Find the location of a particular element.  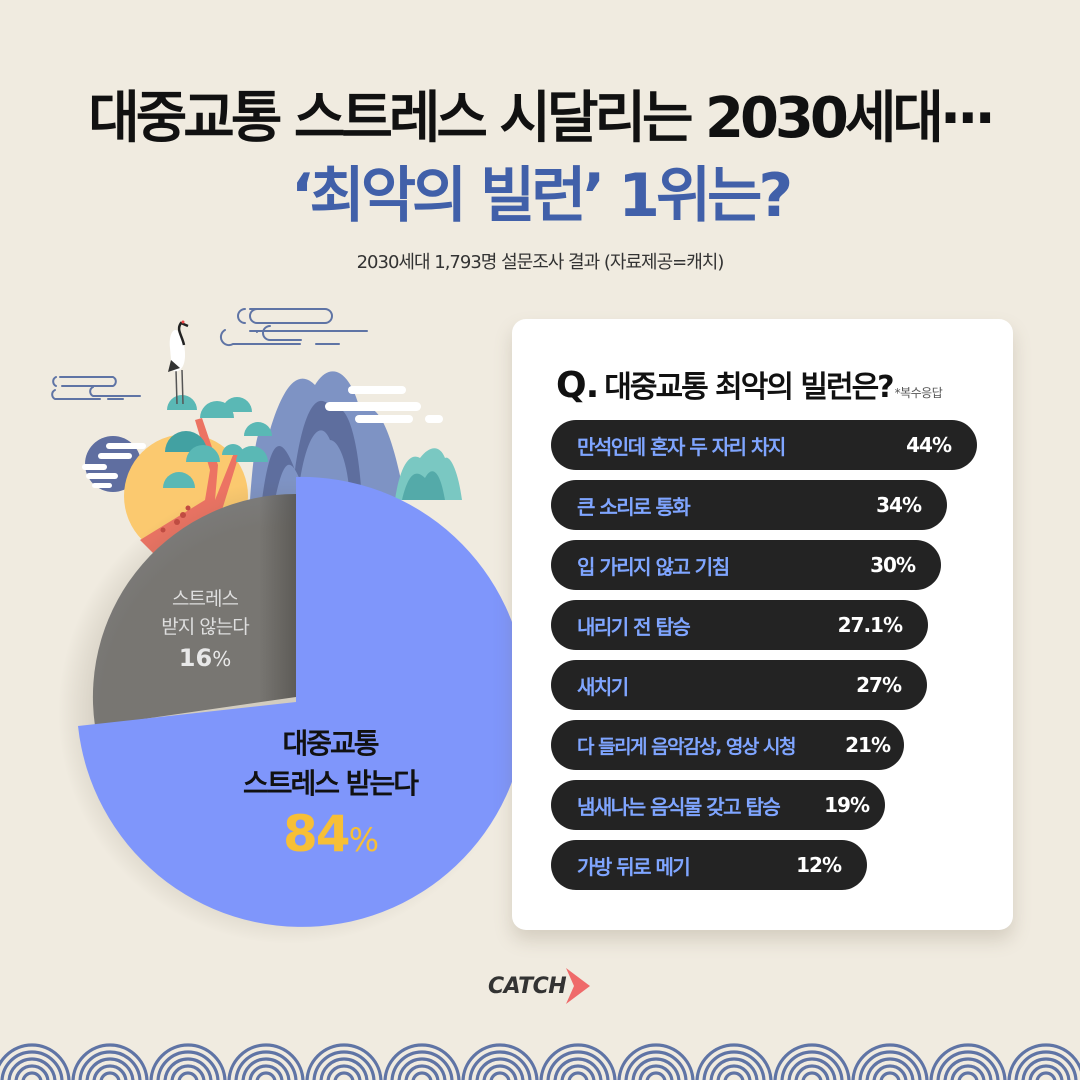

not-stressed-label: 스트레스 받지 않는다 is located at coordinates (205, 613).